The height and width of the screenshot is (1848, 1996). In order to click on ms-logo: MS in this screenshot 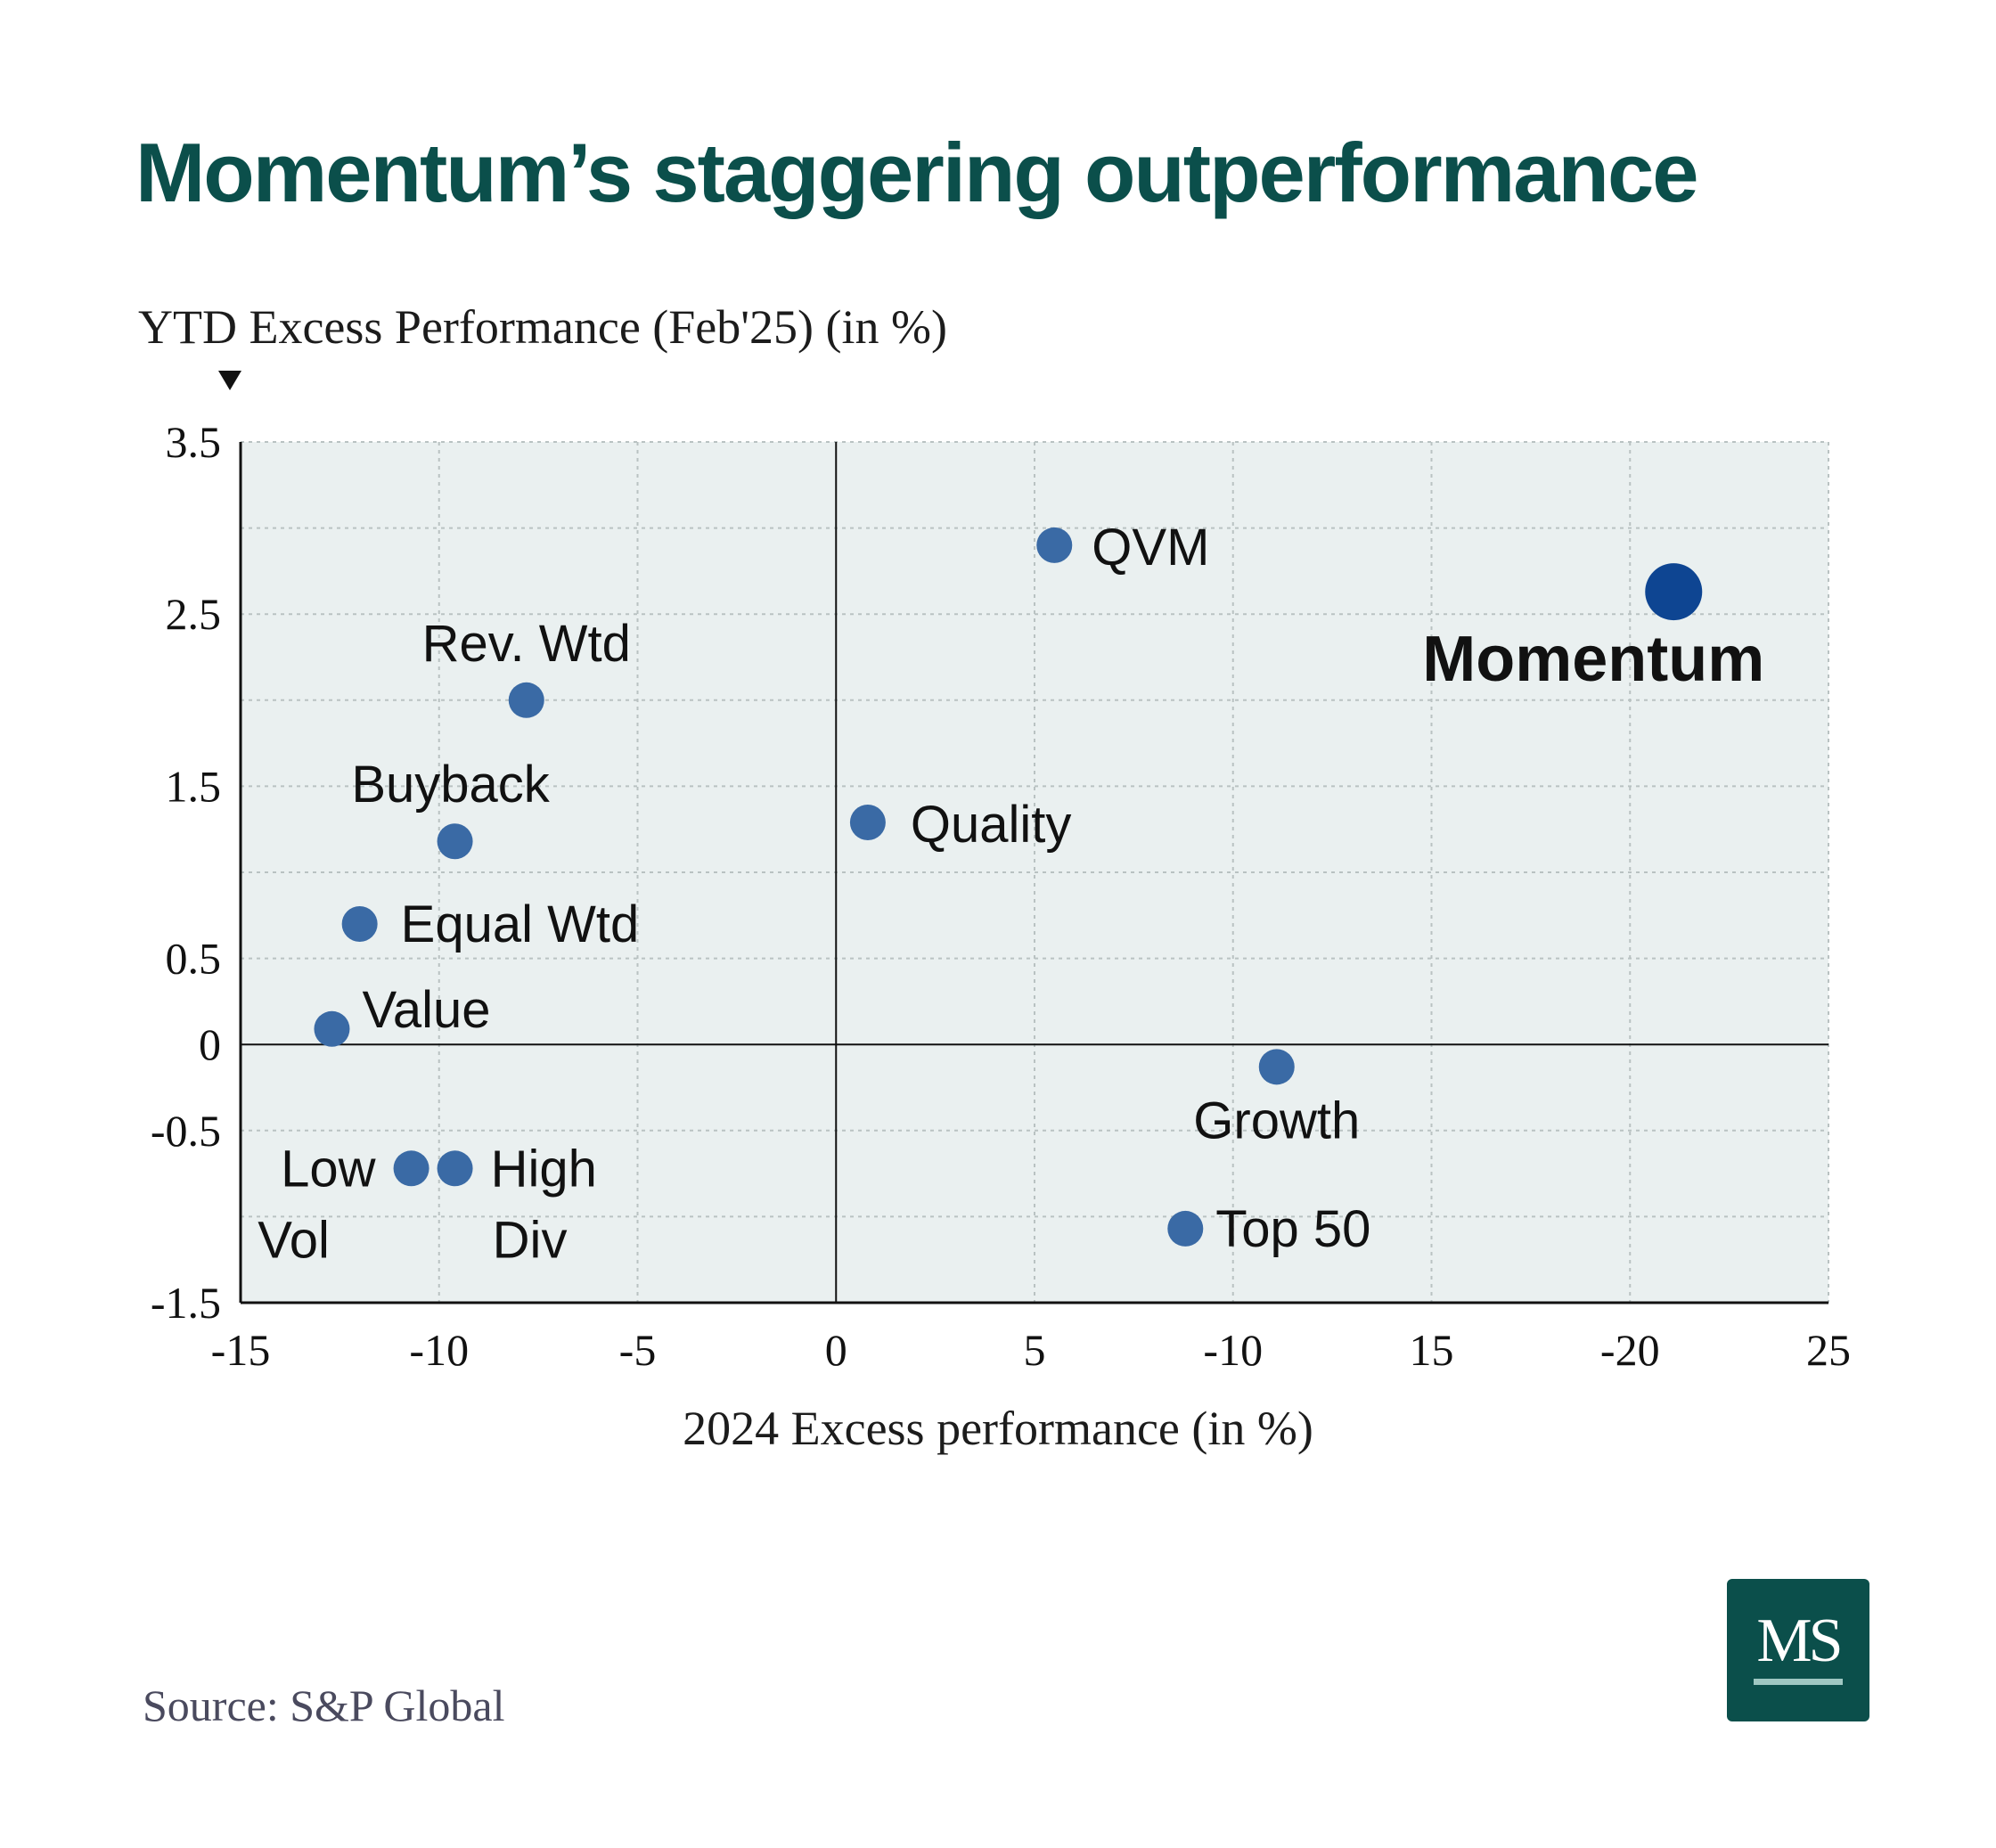, I will do `click(1798, 1650)`.